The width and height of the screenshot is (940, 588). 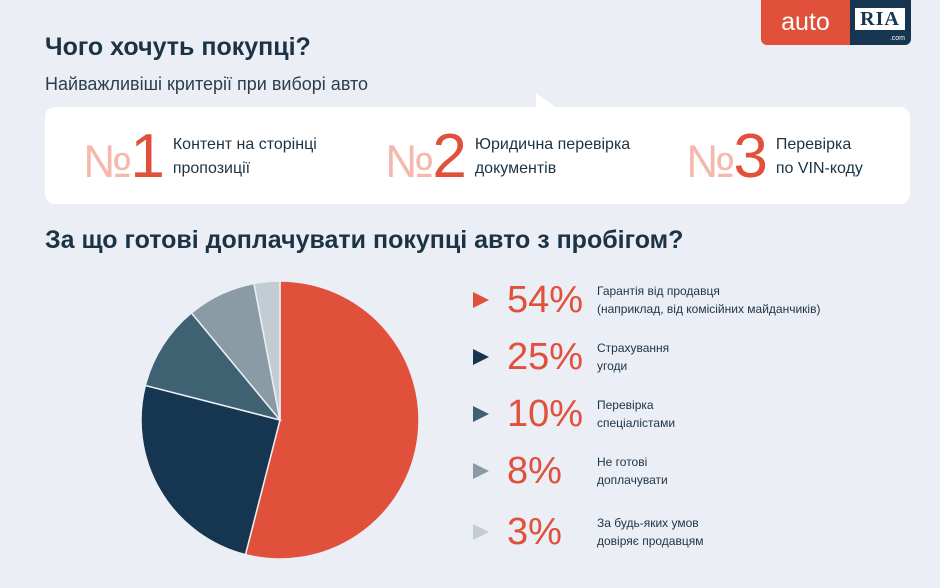 I want to click on logo-auto-text: auto, so click(x=805, y=22).